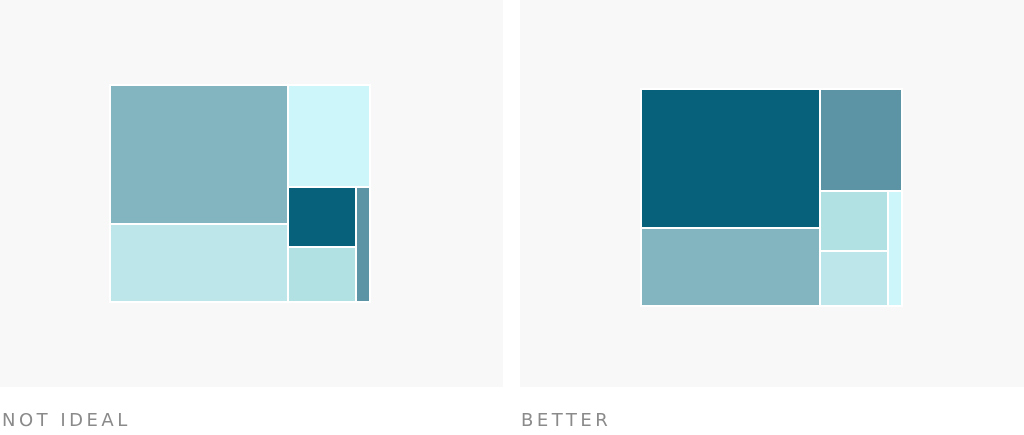  What do you see at coordinates (566, 420) in the screenshot?
I see `better-caption: BETTER` at bounding box center [566, 420].